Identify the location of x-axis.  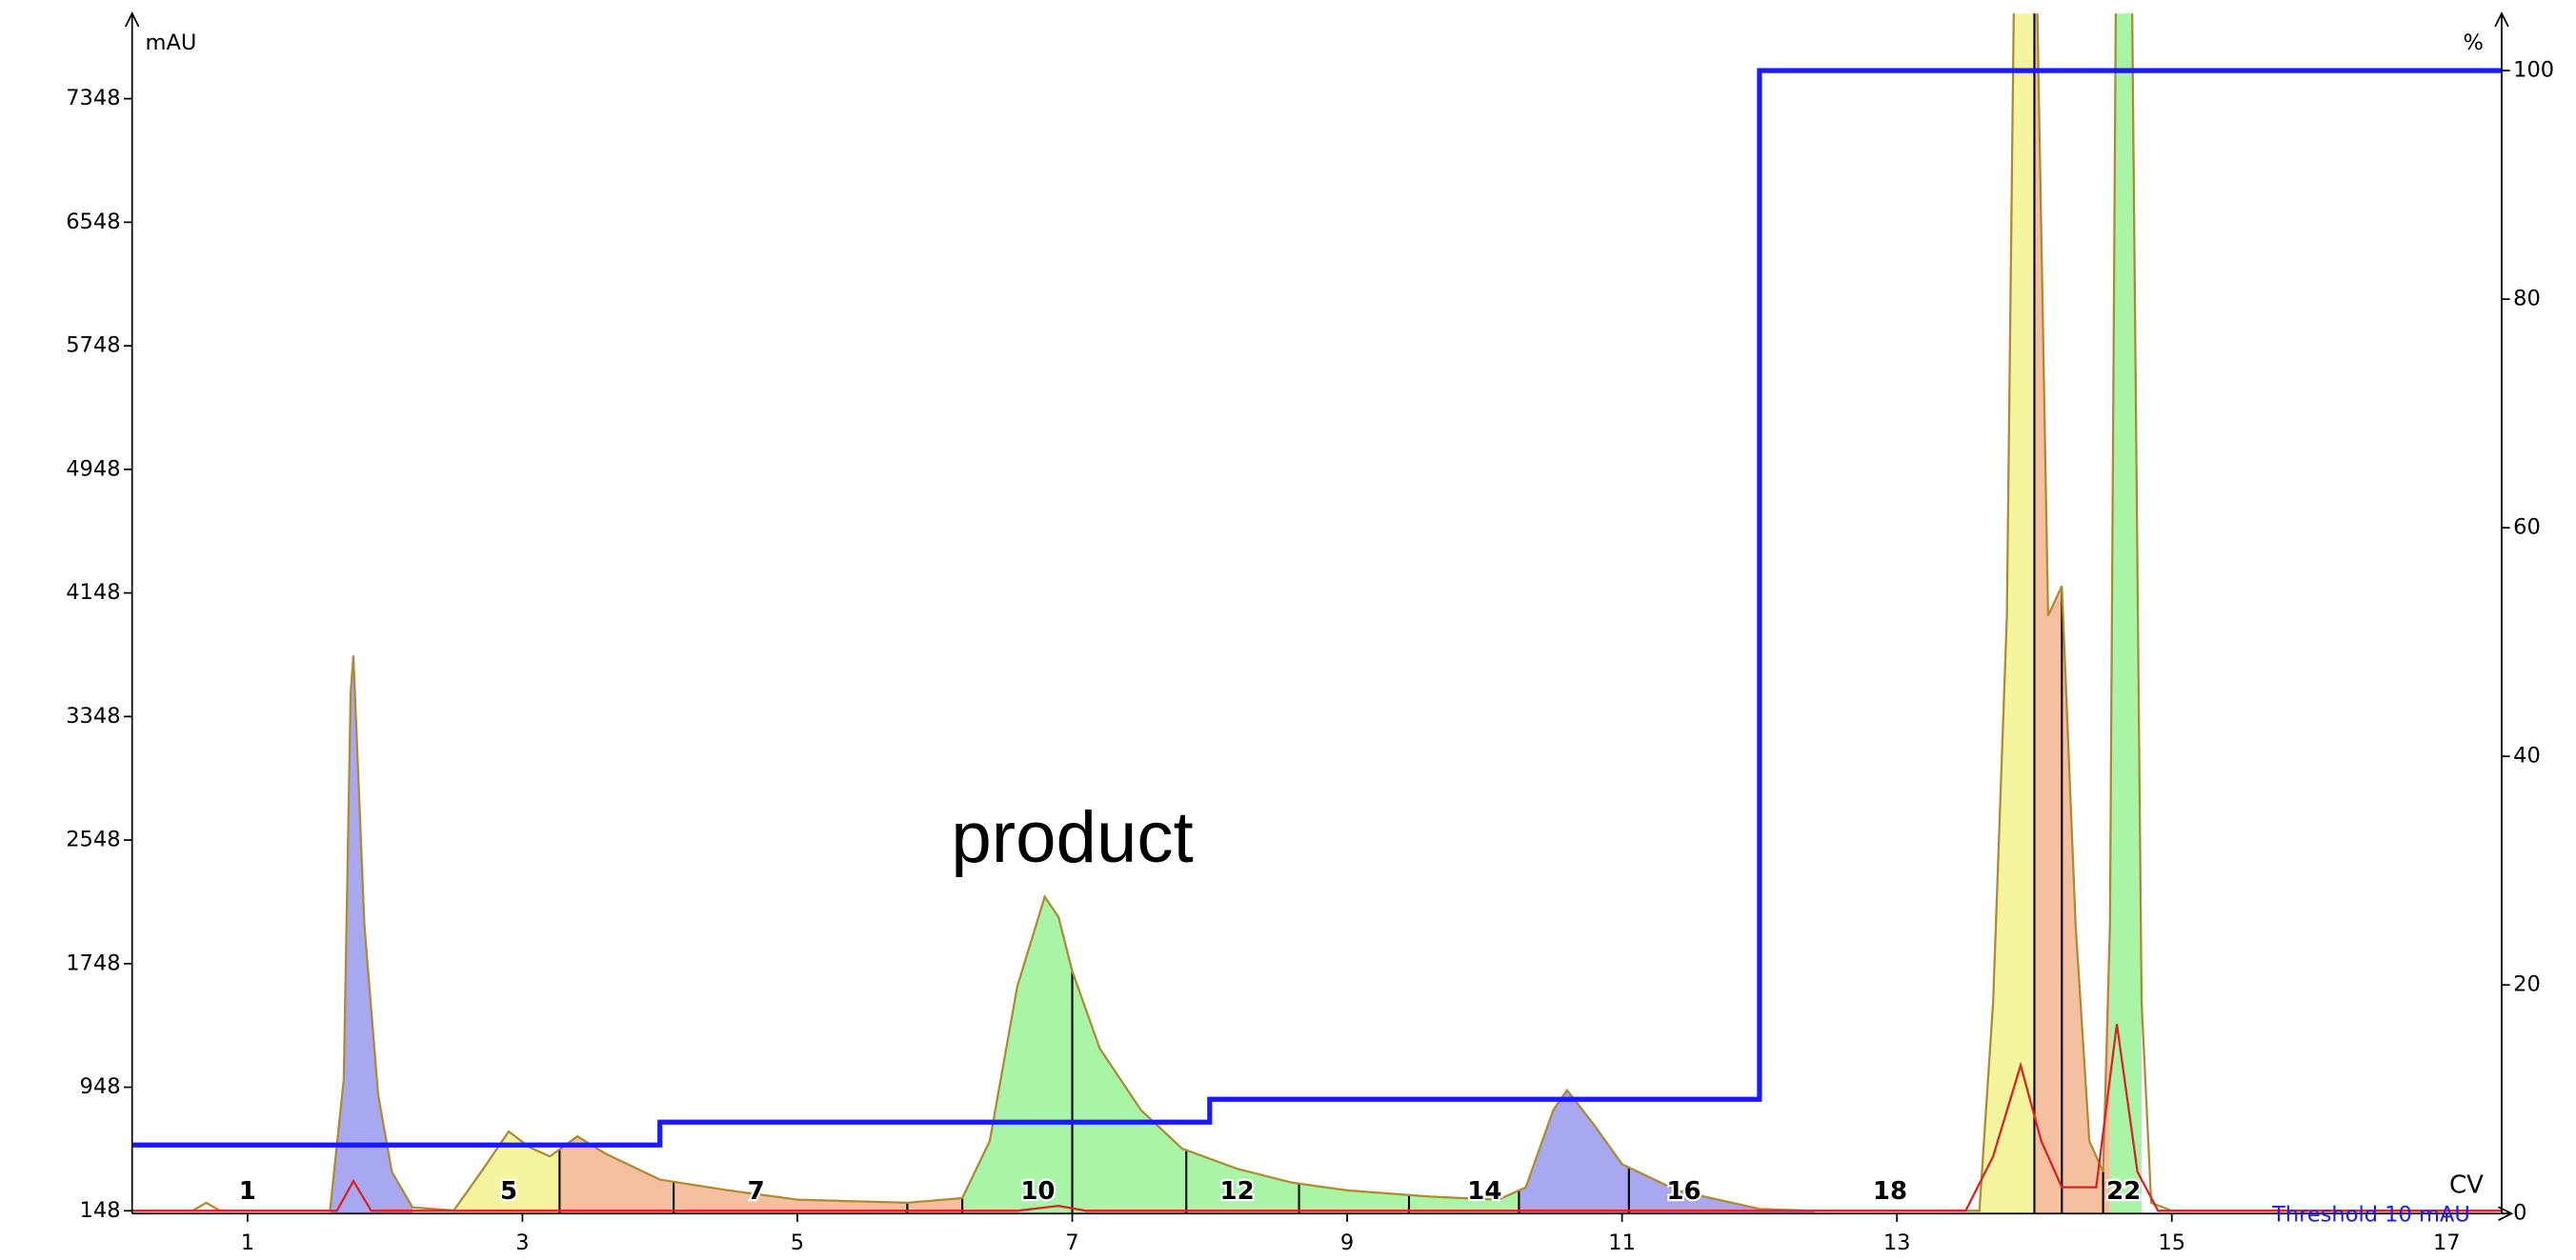
(1322, 1213).